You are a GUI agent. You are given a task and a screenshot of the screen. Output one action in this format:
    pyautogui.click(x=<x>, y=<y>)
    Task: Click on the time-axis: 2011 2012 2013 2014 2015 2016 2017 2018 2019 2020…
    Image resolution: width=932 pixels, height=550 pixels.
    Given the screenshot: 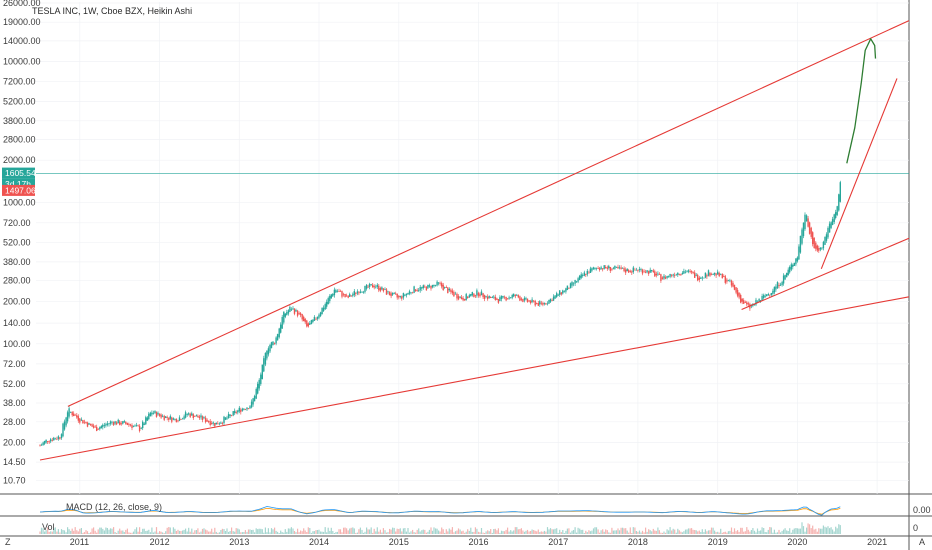 What is the action you would take?
    pyautogui.click(x=478, y=542)
    